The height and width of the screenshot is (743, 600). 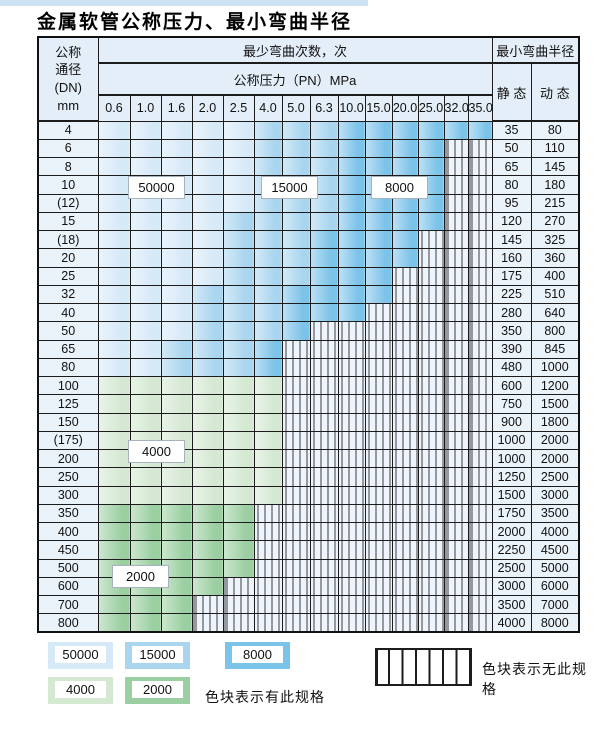 I want to click on table-row: 700 3500 7000, so click(x=308, y=604).